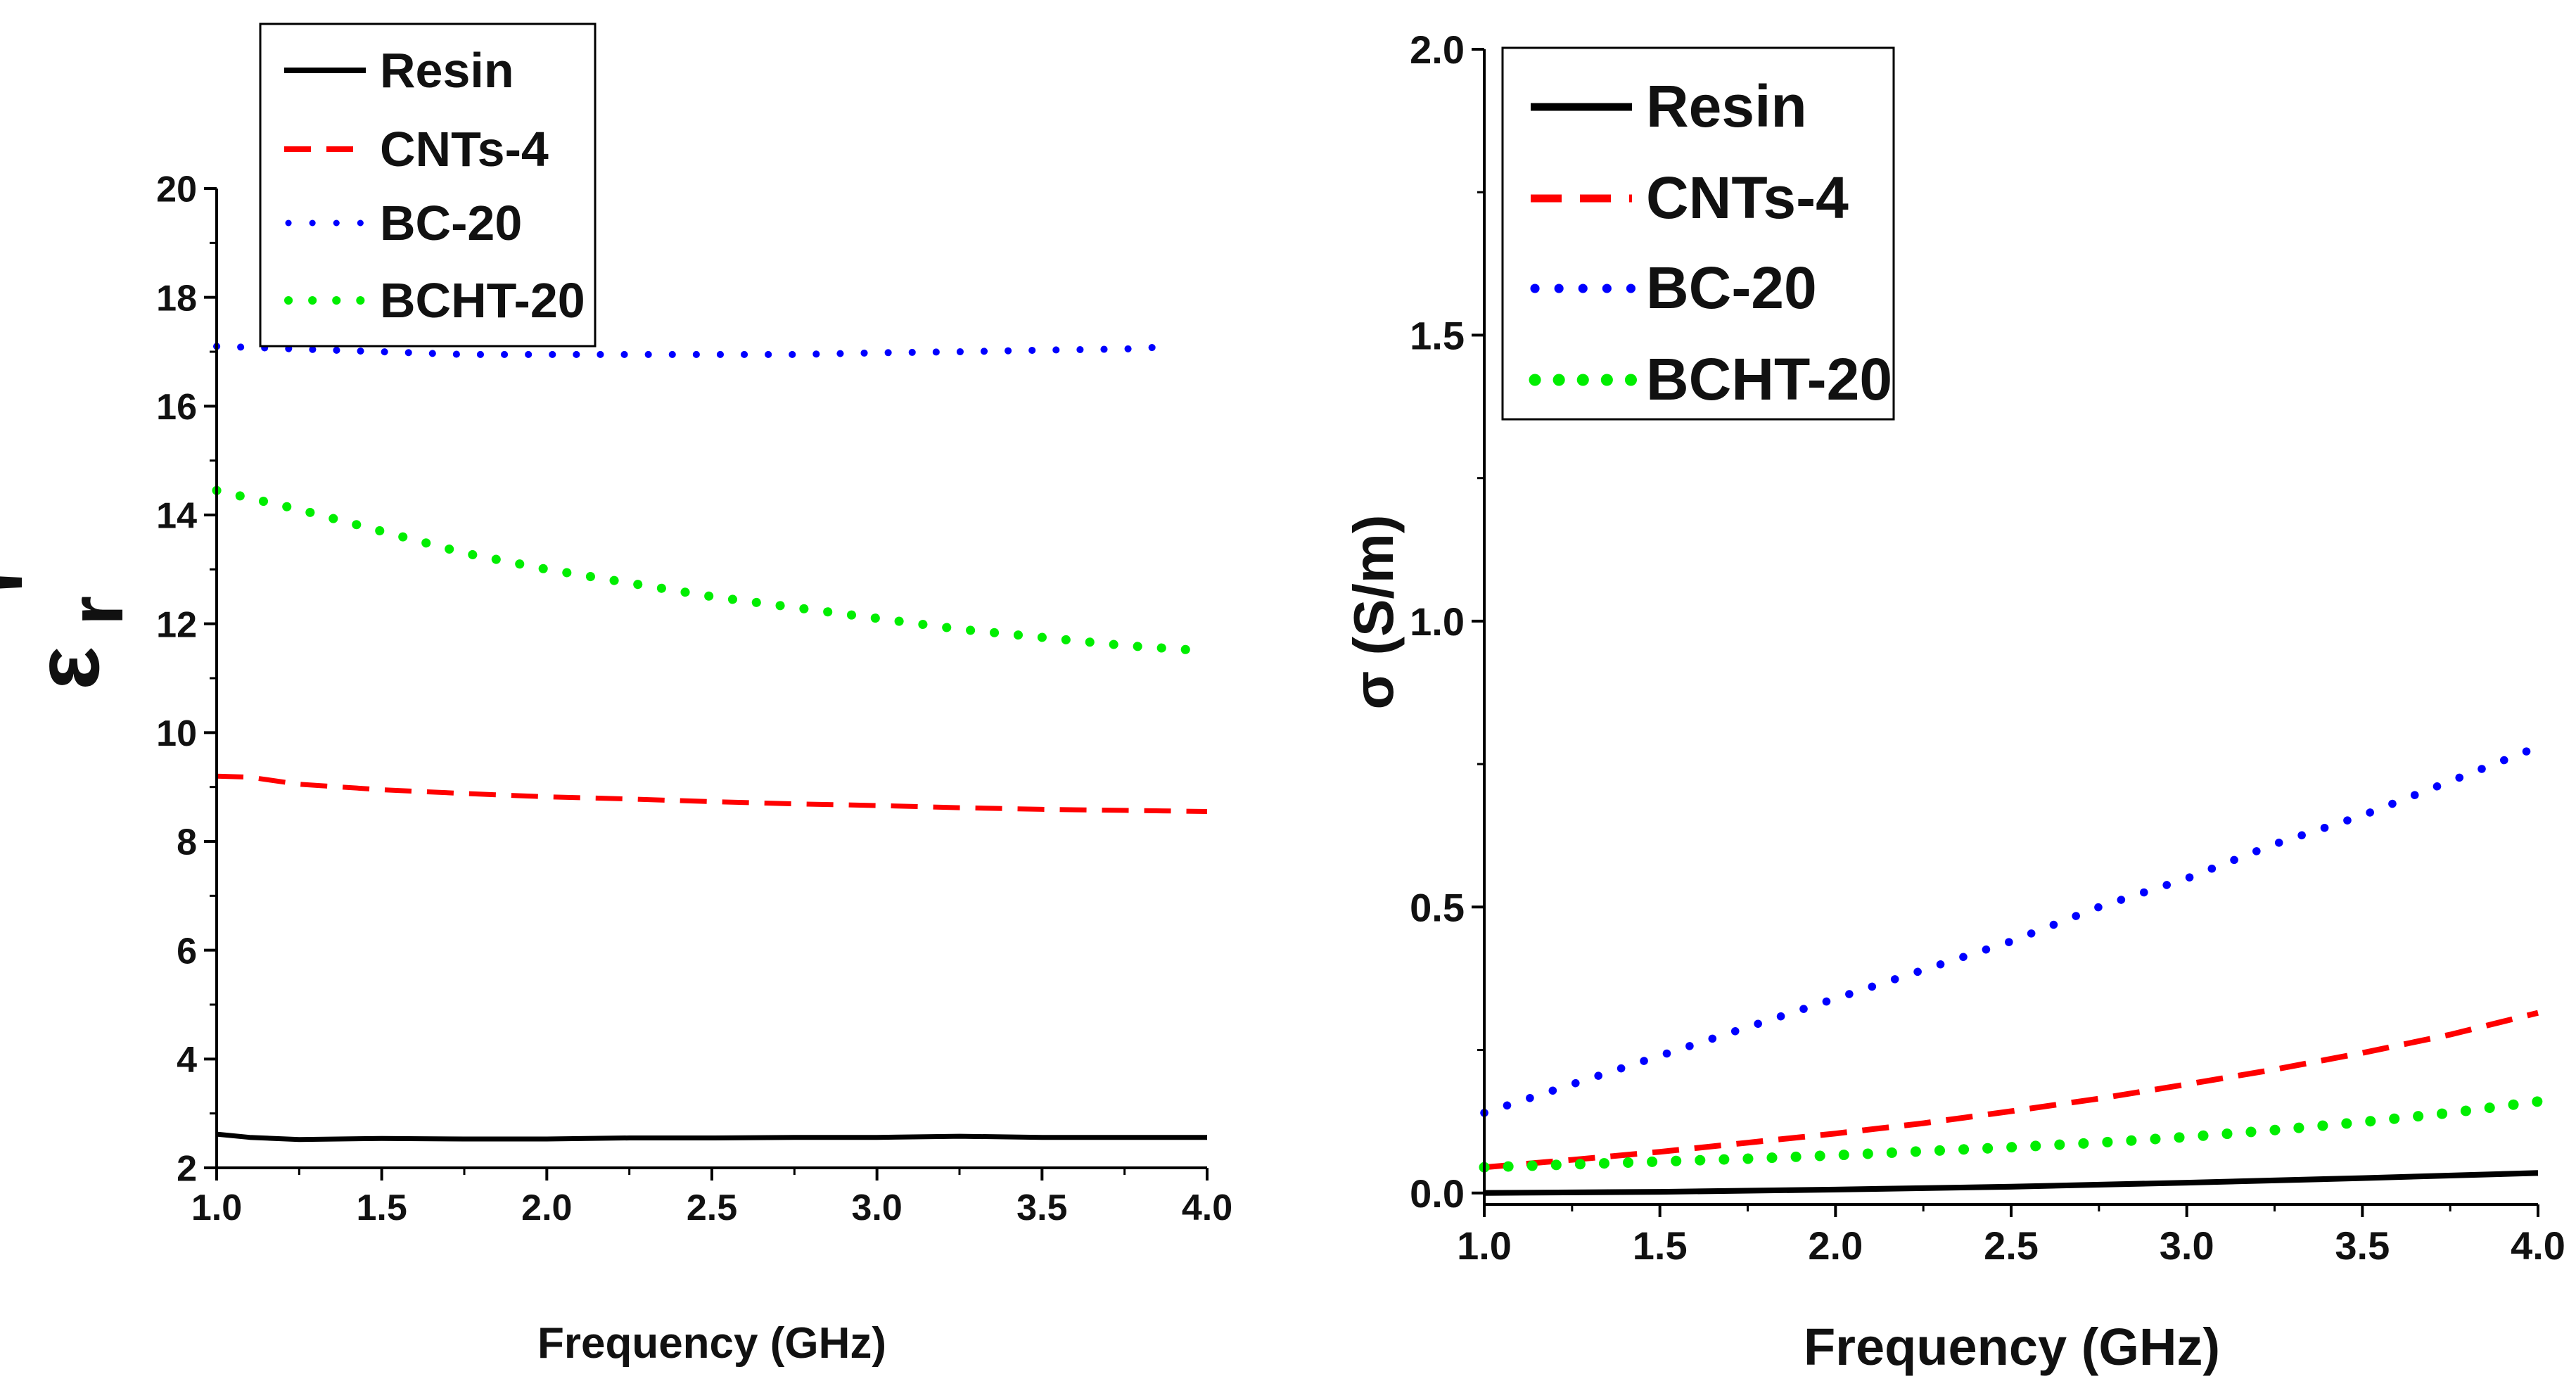 Image resolution: width=2576 pixels, height=1400 pixels. Describe the element at coordinates (1437, 50) in the screenshot. I see `right-y-tick-label: 2.0` at that location.